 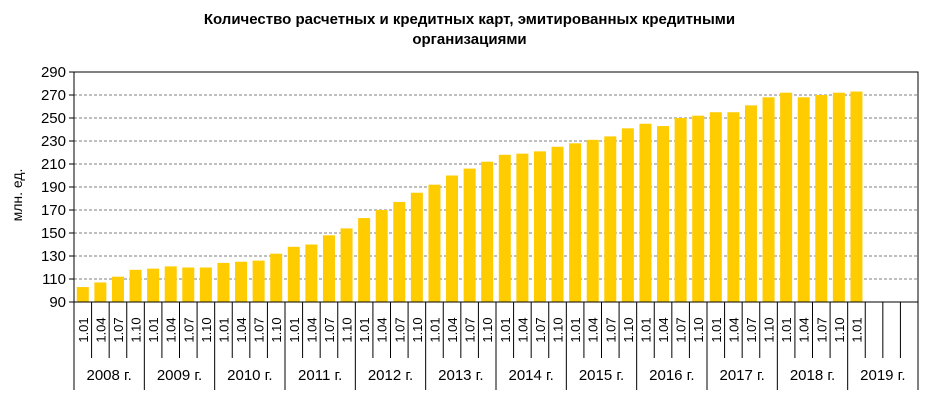 I want to click on y-tick-labels: 90 110 130 150 170 190 210 230 250 270 290, so click(x=53, y=187).